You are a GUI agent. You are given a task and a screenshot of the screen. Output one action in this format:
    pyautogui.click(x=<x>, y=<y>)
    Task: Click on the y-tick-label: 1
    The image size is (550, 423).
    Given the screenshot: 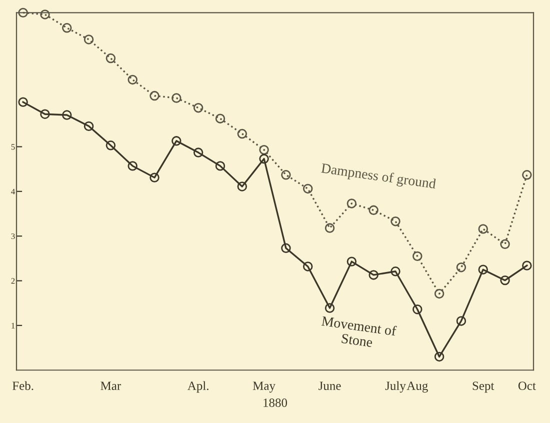 What is the action you would take?
    pyautogui.click(x=13, y=325)
    